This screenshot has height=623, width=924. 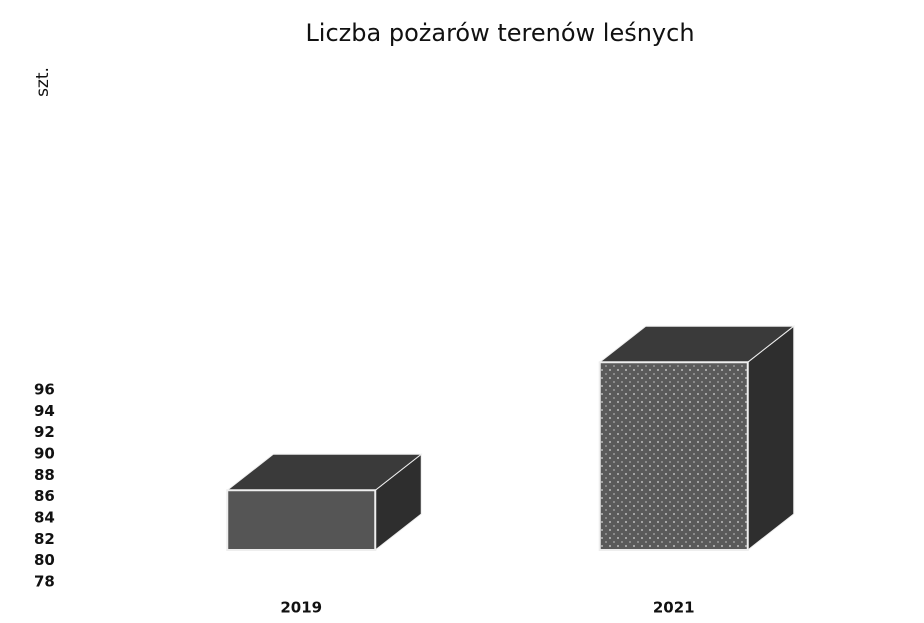 I want to click on y-tick-label: 90, so click(x=44, y=453).